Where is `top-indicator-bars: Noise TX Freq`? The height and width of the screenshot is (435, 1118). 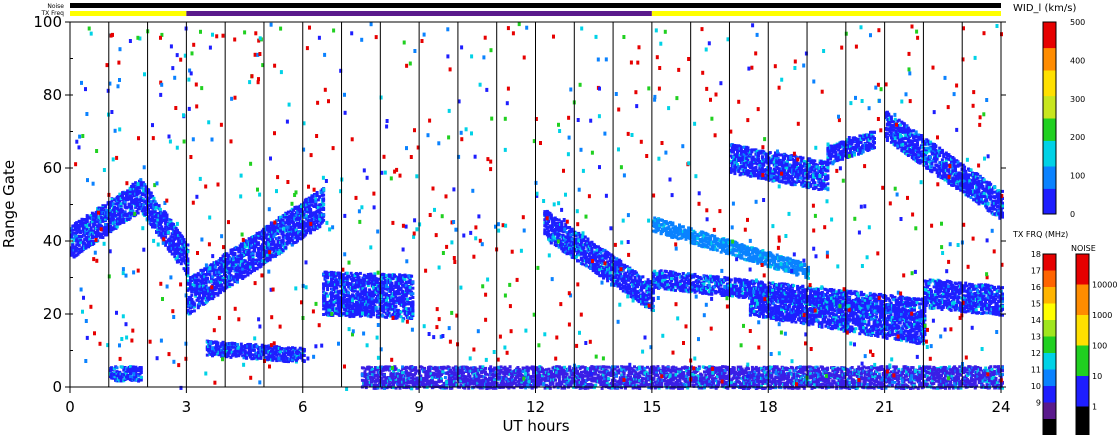 top-indicator-bars: Noise TX Freq is located at coordinates (520, 10).